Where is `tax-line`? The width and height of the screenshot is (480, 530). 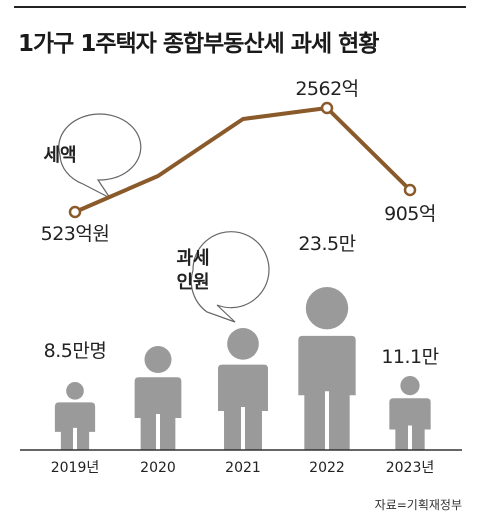 tax-line is located at coordinates (243, 160).